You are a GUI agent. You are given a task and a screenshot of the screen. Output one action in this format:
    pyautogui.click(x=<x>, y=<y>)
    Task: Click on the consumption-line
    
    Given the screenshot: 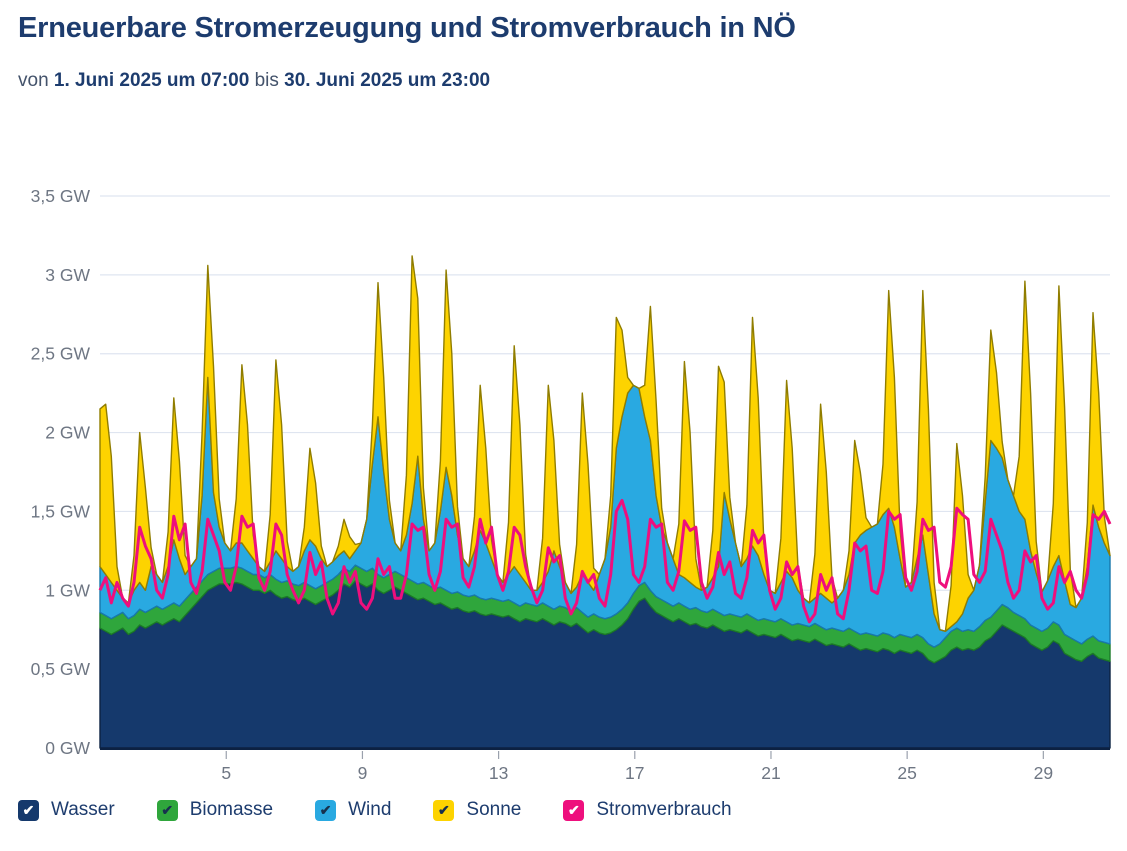 What is the action you would take?
    pyautogui.click(x=605, y=561)
    